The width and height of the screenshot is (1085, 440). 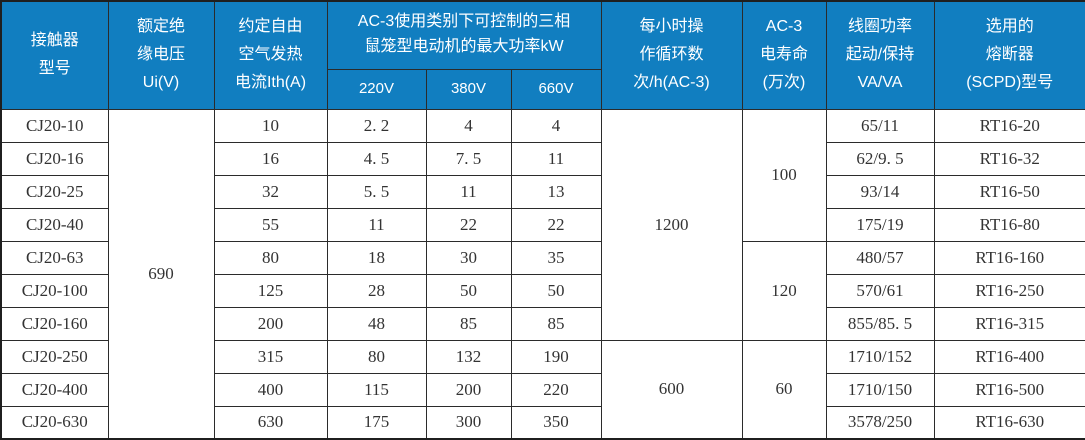 What do you see at coordinates (54, 323) in the screenshot?
I see `cell-model: CJ20-160` at bounding box center [54, 323].